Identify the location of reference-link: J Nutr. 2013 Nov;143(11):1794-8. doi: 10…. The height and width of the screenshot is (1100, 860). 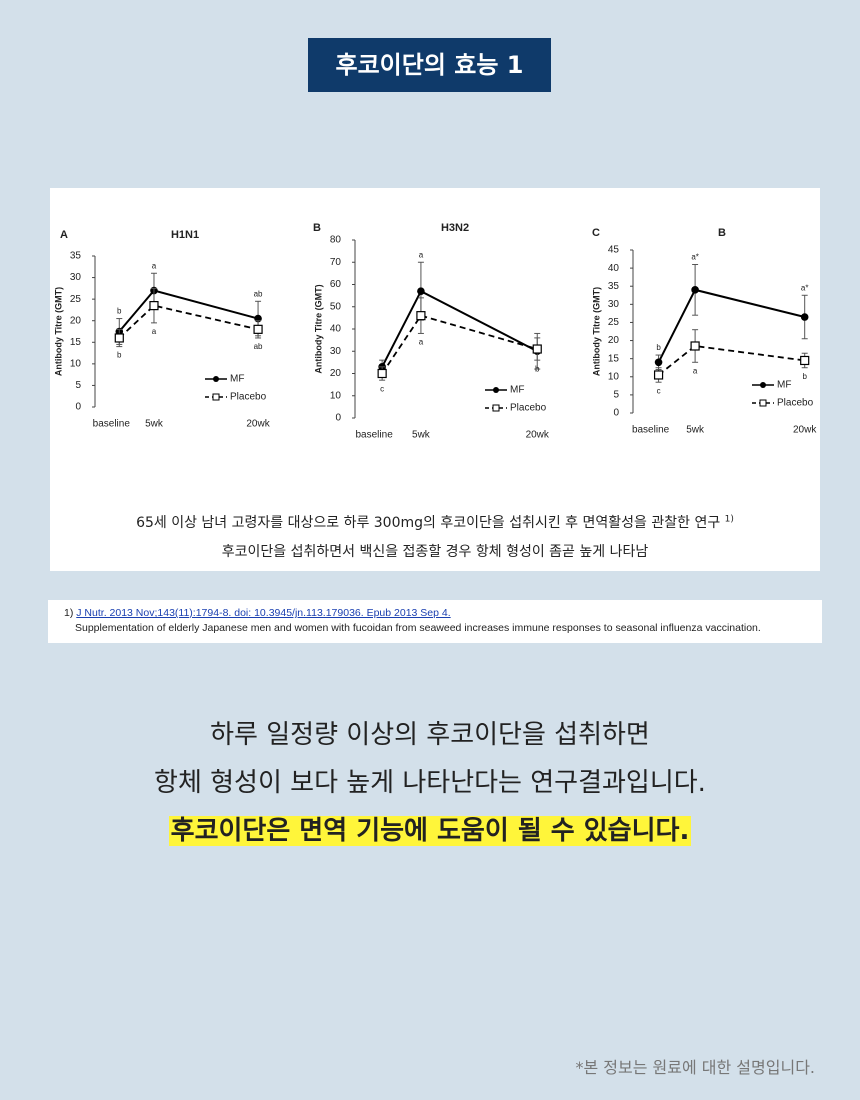
(263, 613).